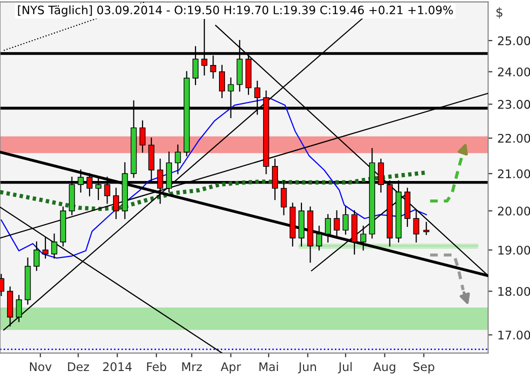  What do you see at coordinates (117, 367) in the screenshot?
I see `x-tick-label: 2014` at bounding box center [117, 367].